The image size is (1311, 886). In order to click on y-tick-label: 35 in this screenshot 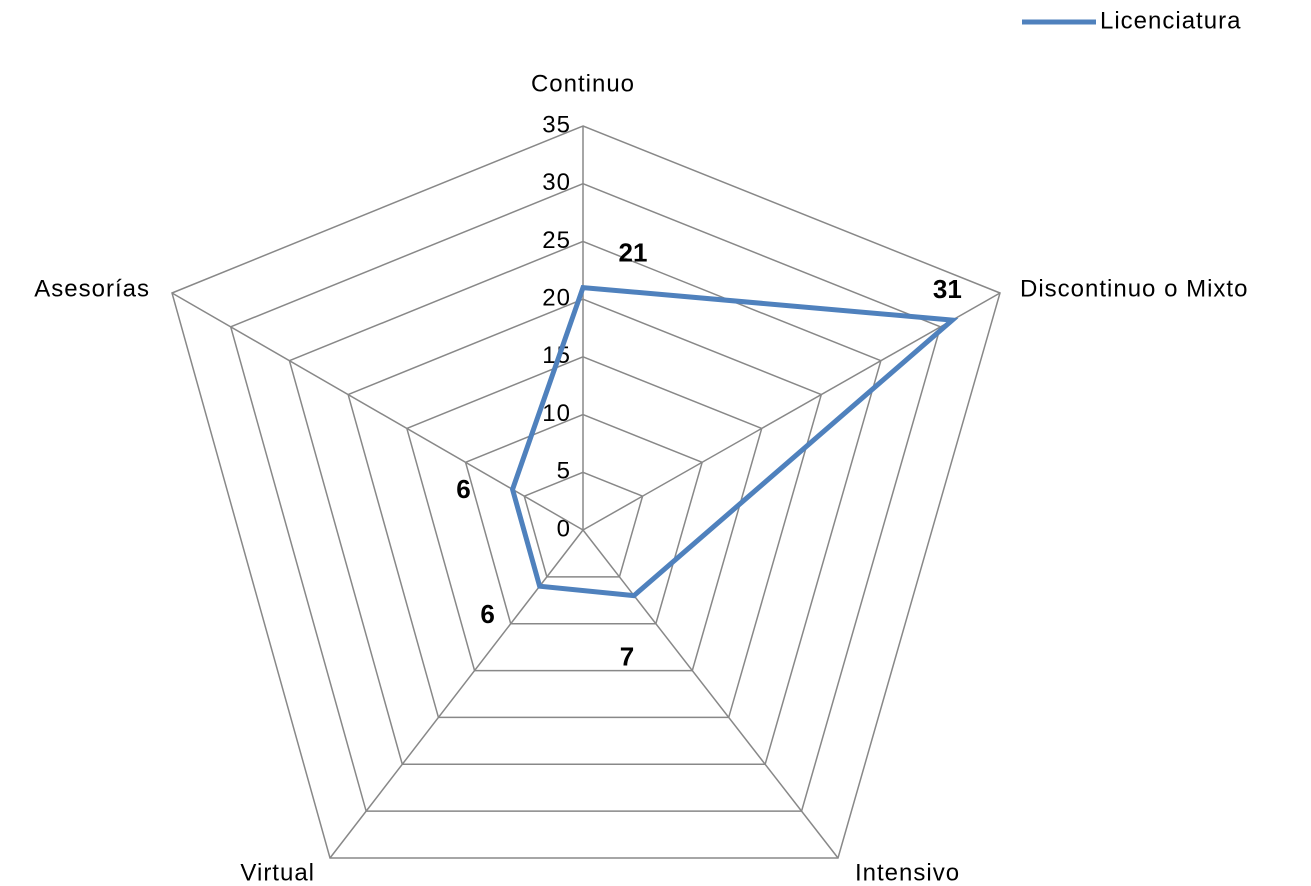, I will do `click(556, 124)`.